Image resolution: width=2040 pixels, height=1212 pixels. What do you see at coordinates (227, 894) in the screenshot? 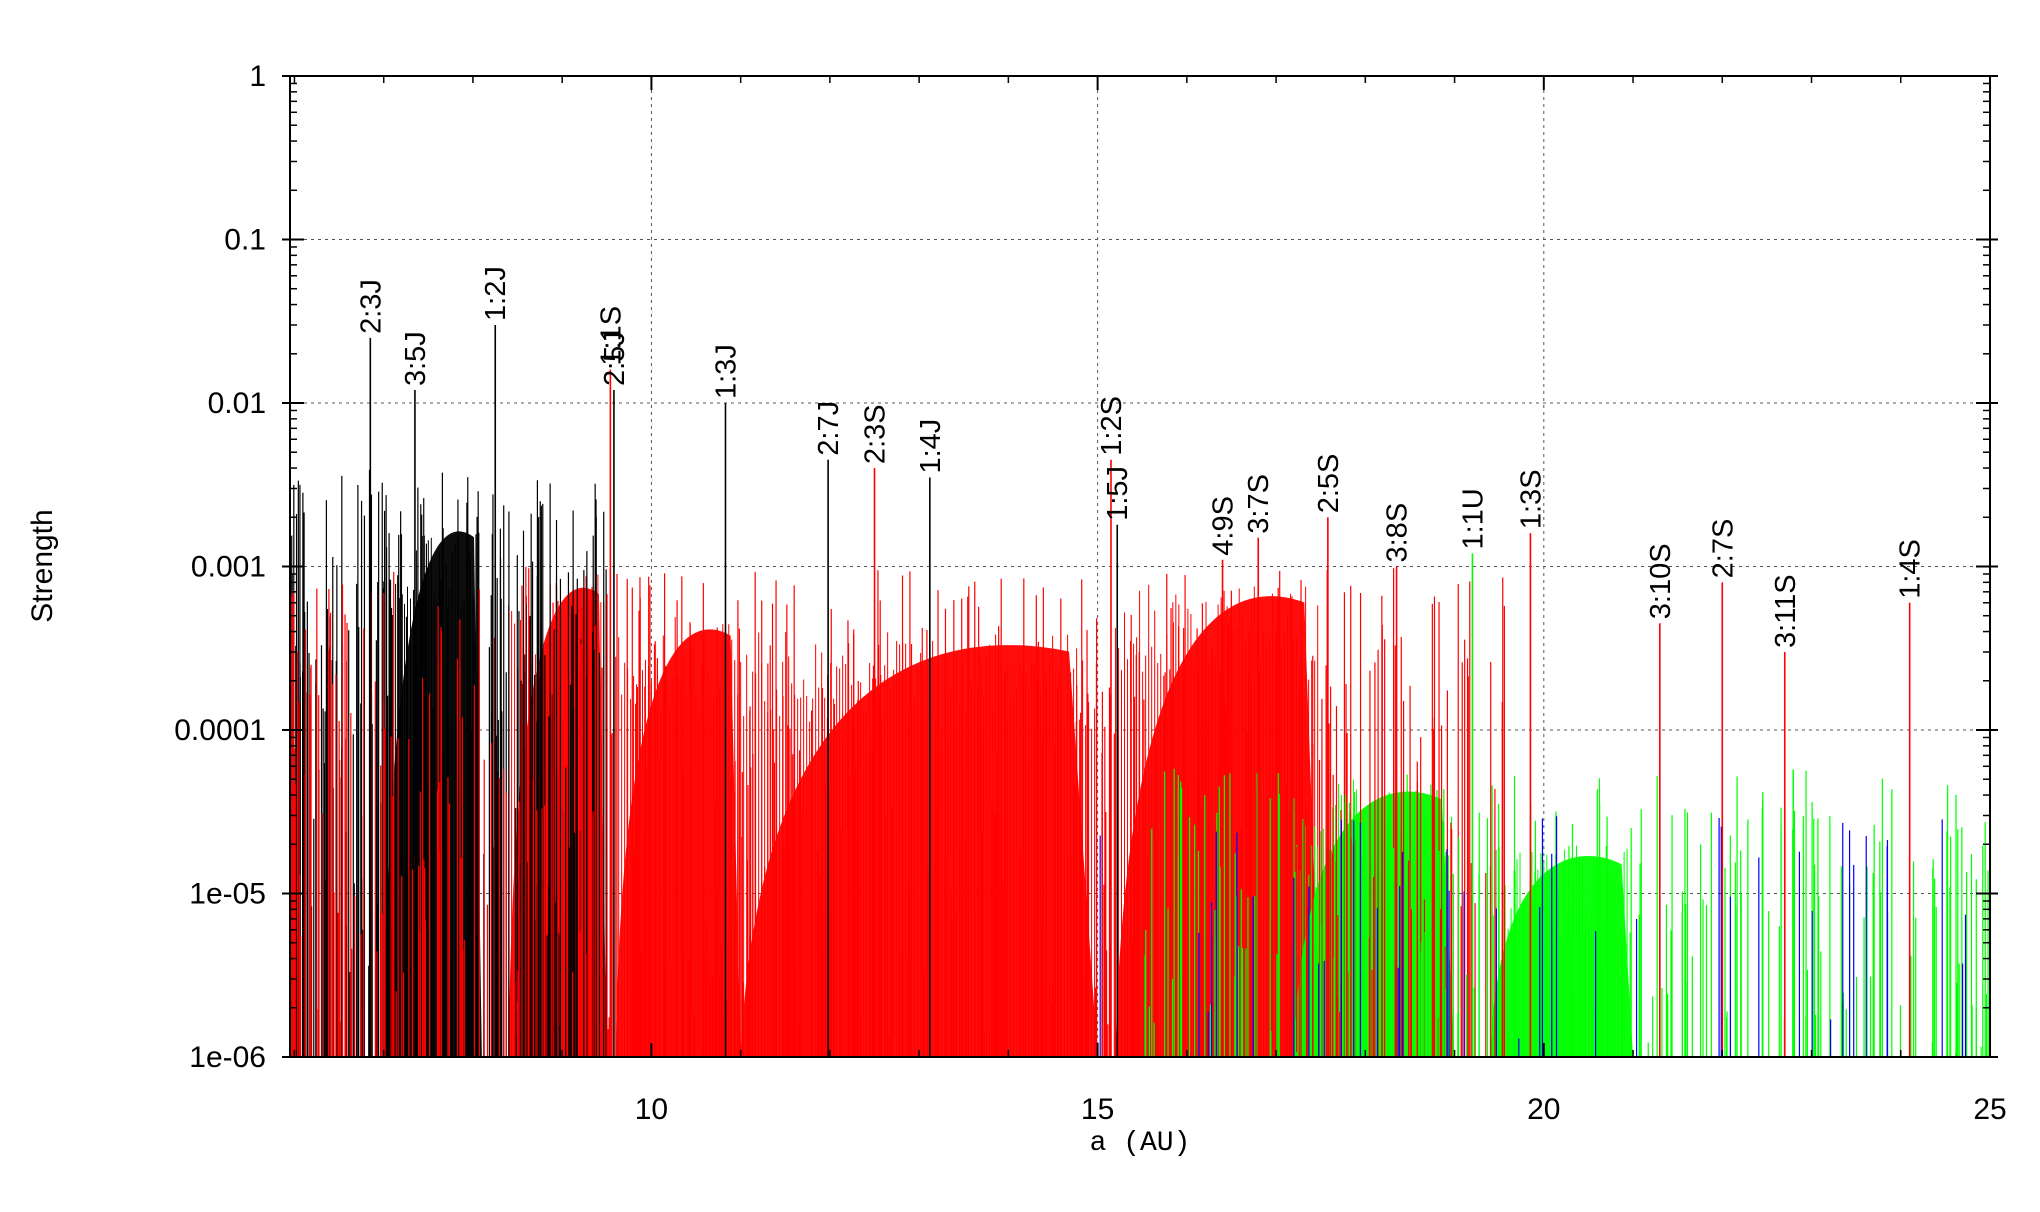
I see `y-tick-label: 1e-05` at bounding box center [227, 894].